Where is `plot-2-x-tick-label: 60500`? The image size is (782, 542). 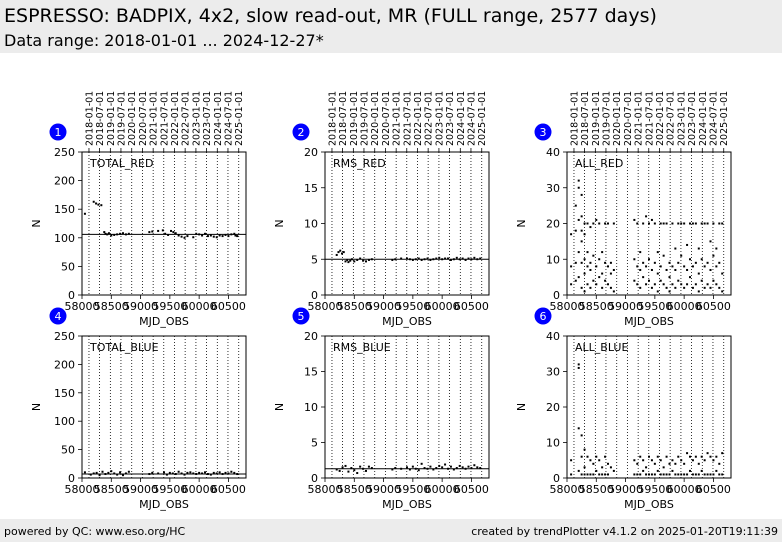 plot-2-x-tick-label: 60500 is located at coordinates (471, 306).